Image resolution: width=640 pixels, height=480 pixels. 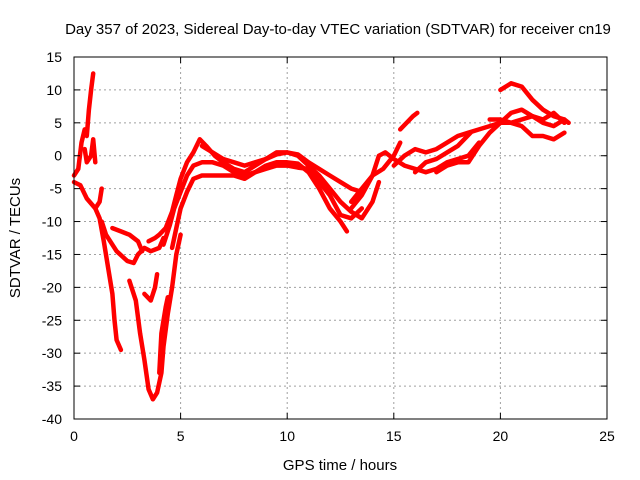 I want to click on series-trace-sat-l, so click(x=259, y=205).